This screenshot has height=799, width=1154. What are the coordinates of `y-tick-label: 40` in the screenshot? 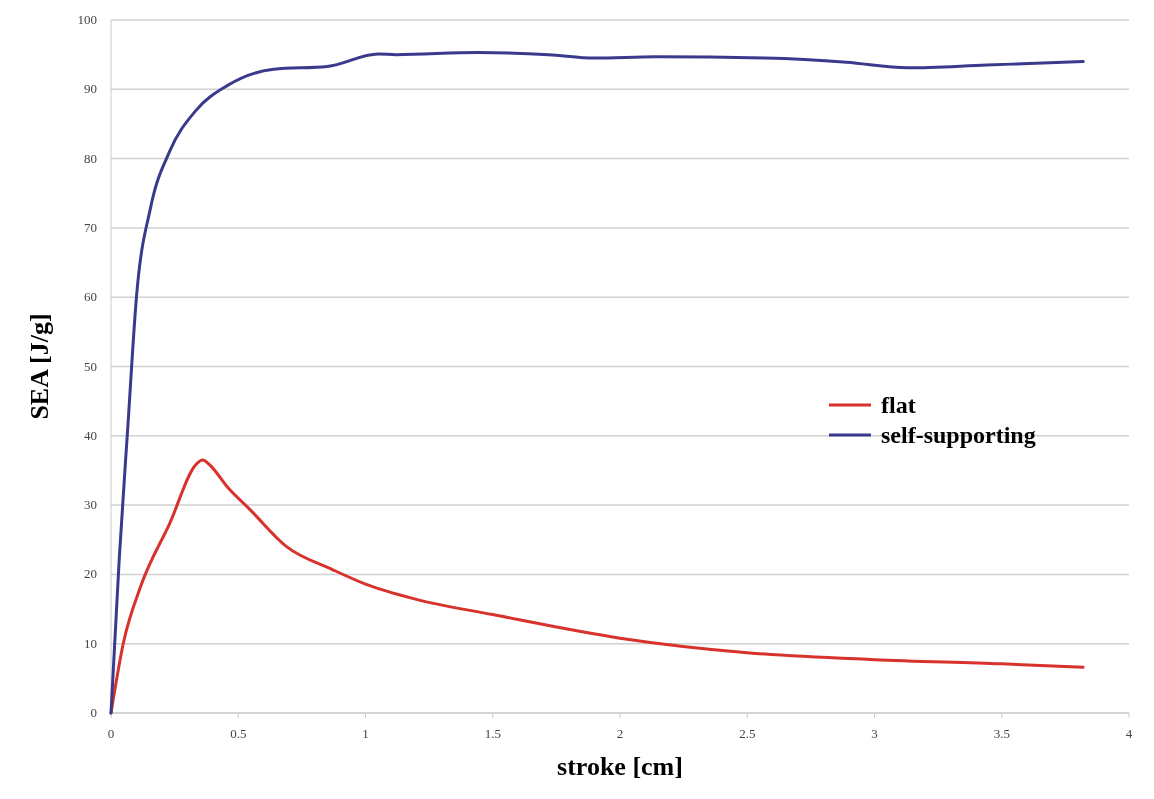 It's located at (90, 435).